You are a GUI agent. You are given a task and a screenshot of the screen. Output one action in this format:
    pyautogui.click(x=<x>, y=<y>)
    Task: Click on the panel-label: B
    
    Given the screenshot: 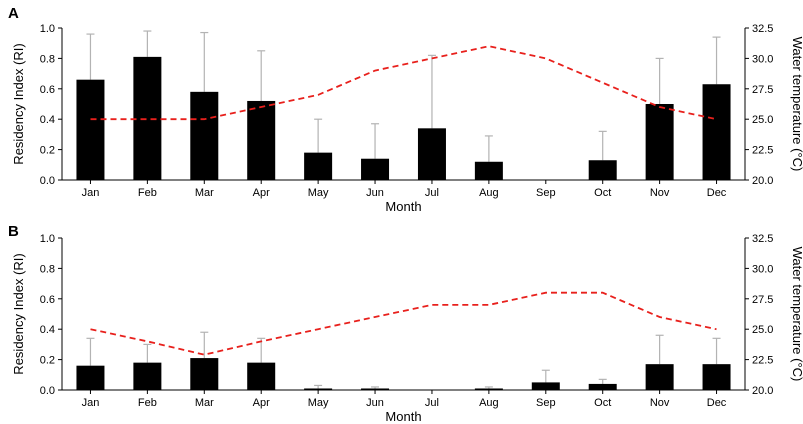 What is the action you would take?
    pyautogui.click(x=13, y=231)
    